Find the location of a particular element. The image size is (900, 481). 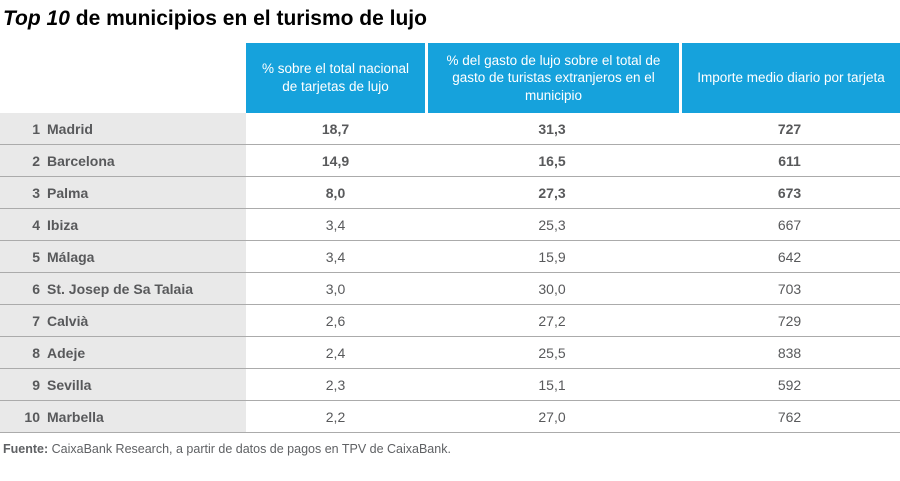

municipality-cell: 9 Sevilla is located at coordinates (123, 385).